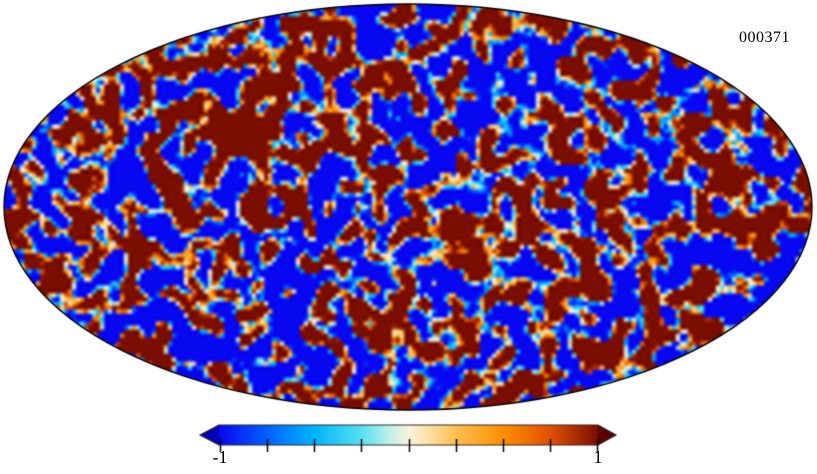  What do you see at coordinates (220, 457) in the screenshot?
I see `colorbar-min-label: -1` at bounding box center [220, 457].